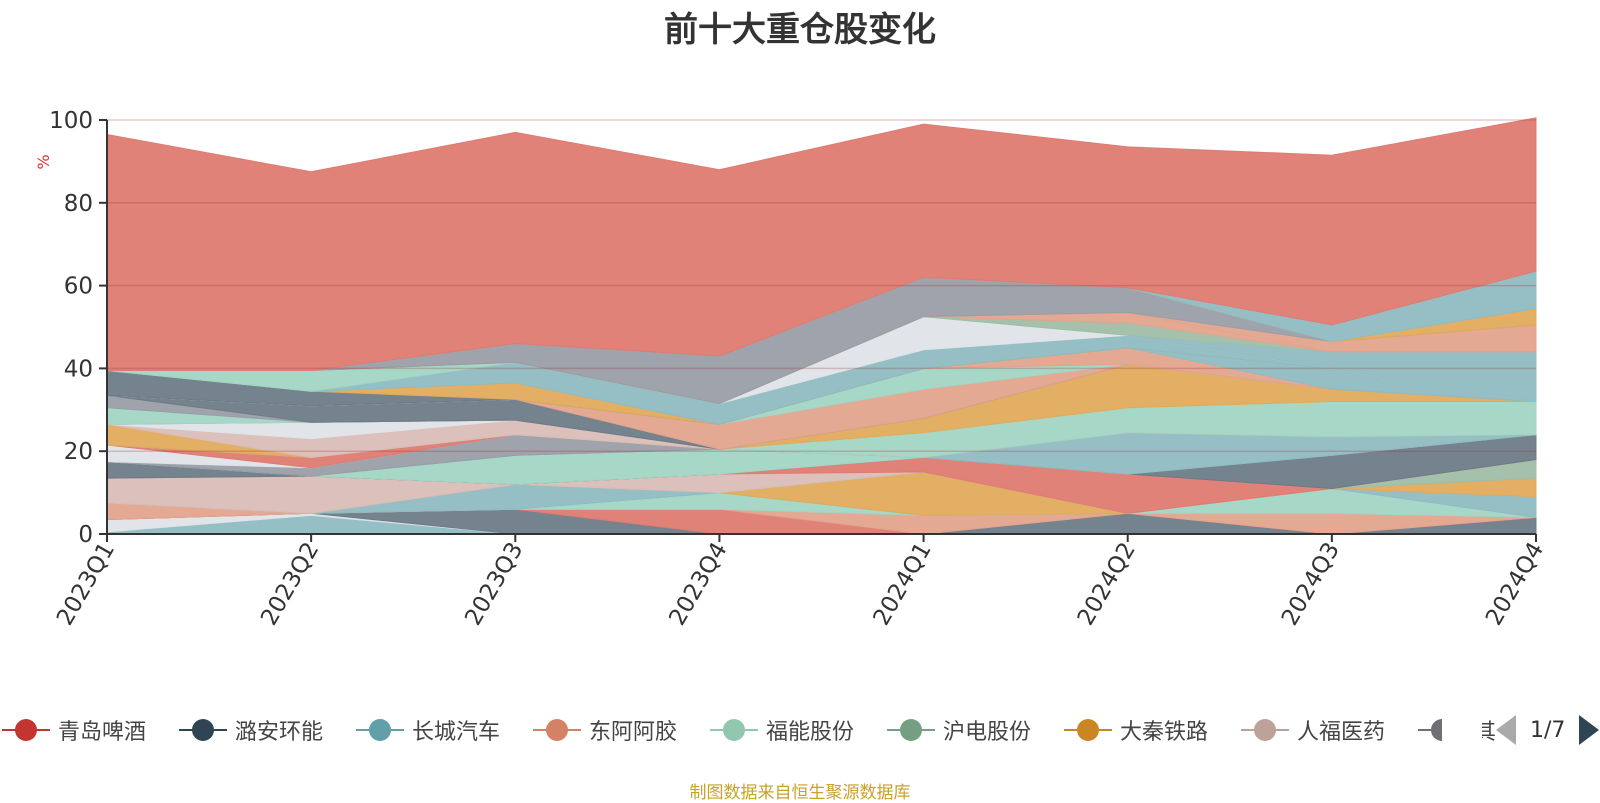  What do you see at coordinates (810, 732) in the screenshot?
I see `legend-label: 福能股份` at bounding box center [810, 732].